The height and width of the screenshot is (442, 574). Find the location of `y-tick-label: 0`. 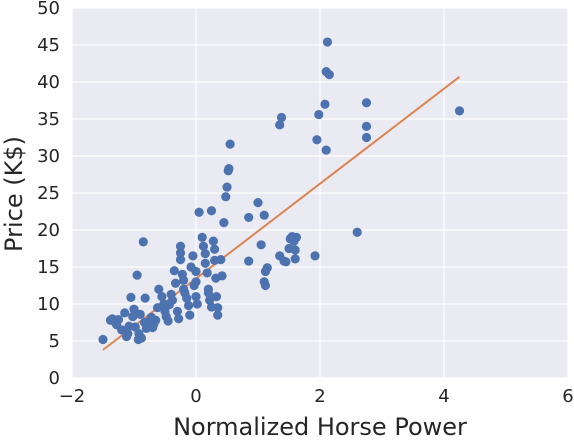

y-tick-label: 0 is located at coordinates (54, 378).